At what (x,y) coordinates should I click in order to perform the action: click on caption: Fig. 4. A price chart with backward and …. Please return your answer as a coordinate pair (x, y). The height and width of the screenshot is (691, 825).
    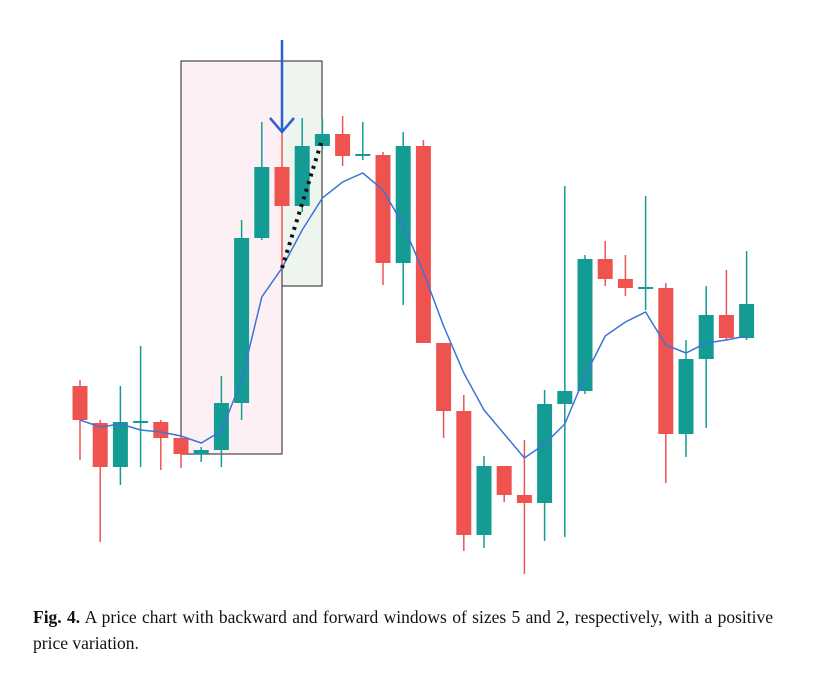
    Looking at the image, I should click on (403, 630).